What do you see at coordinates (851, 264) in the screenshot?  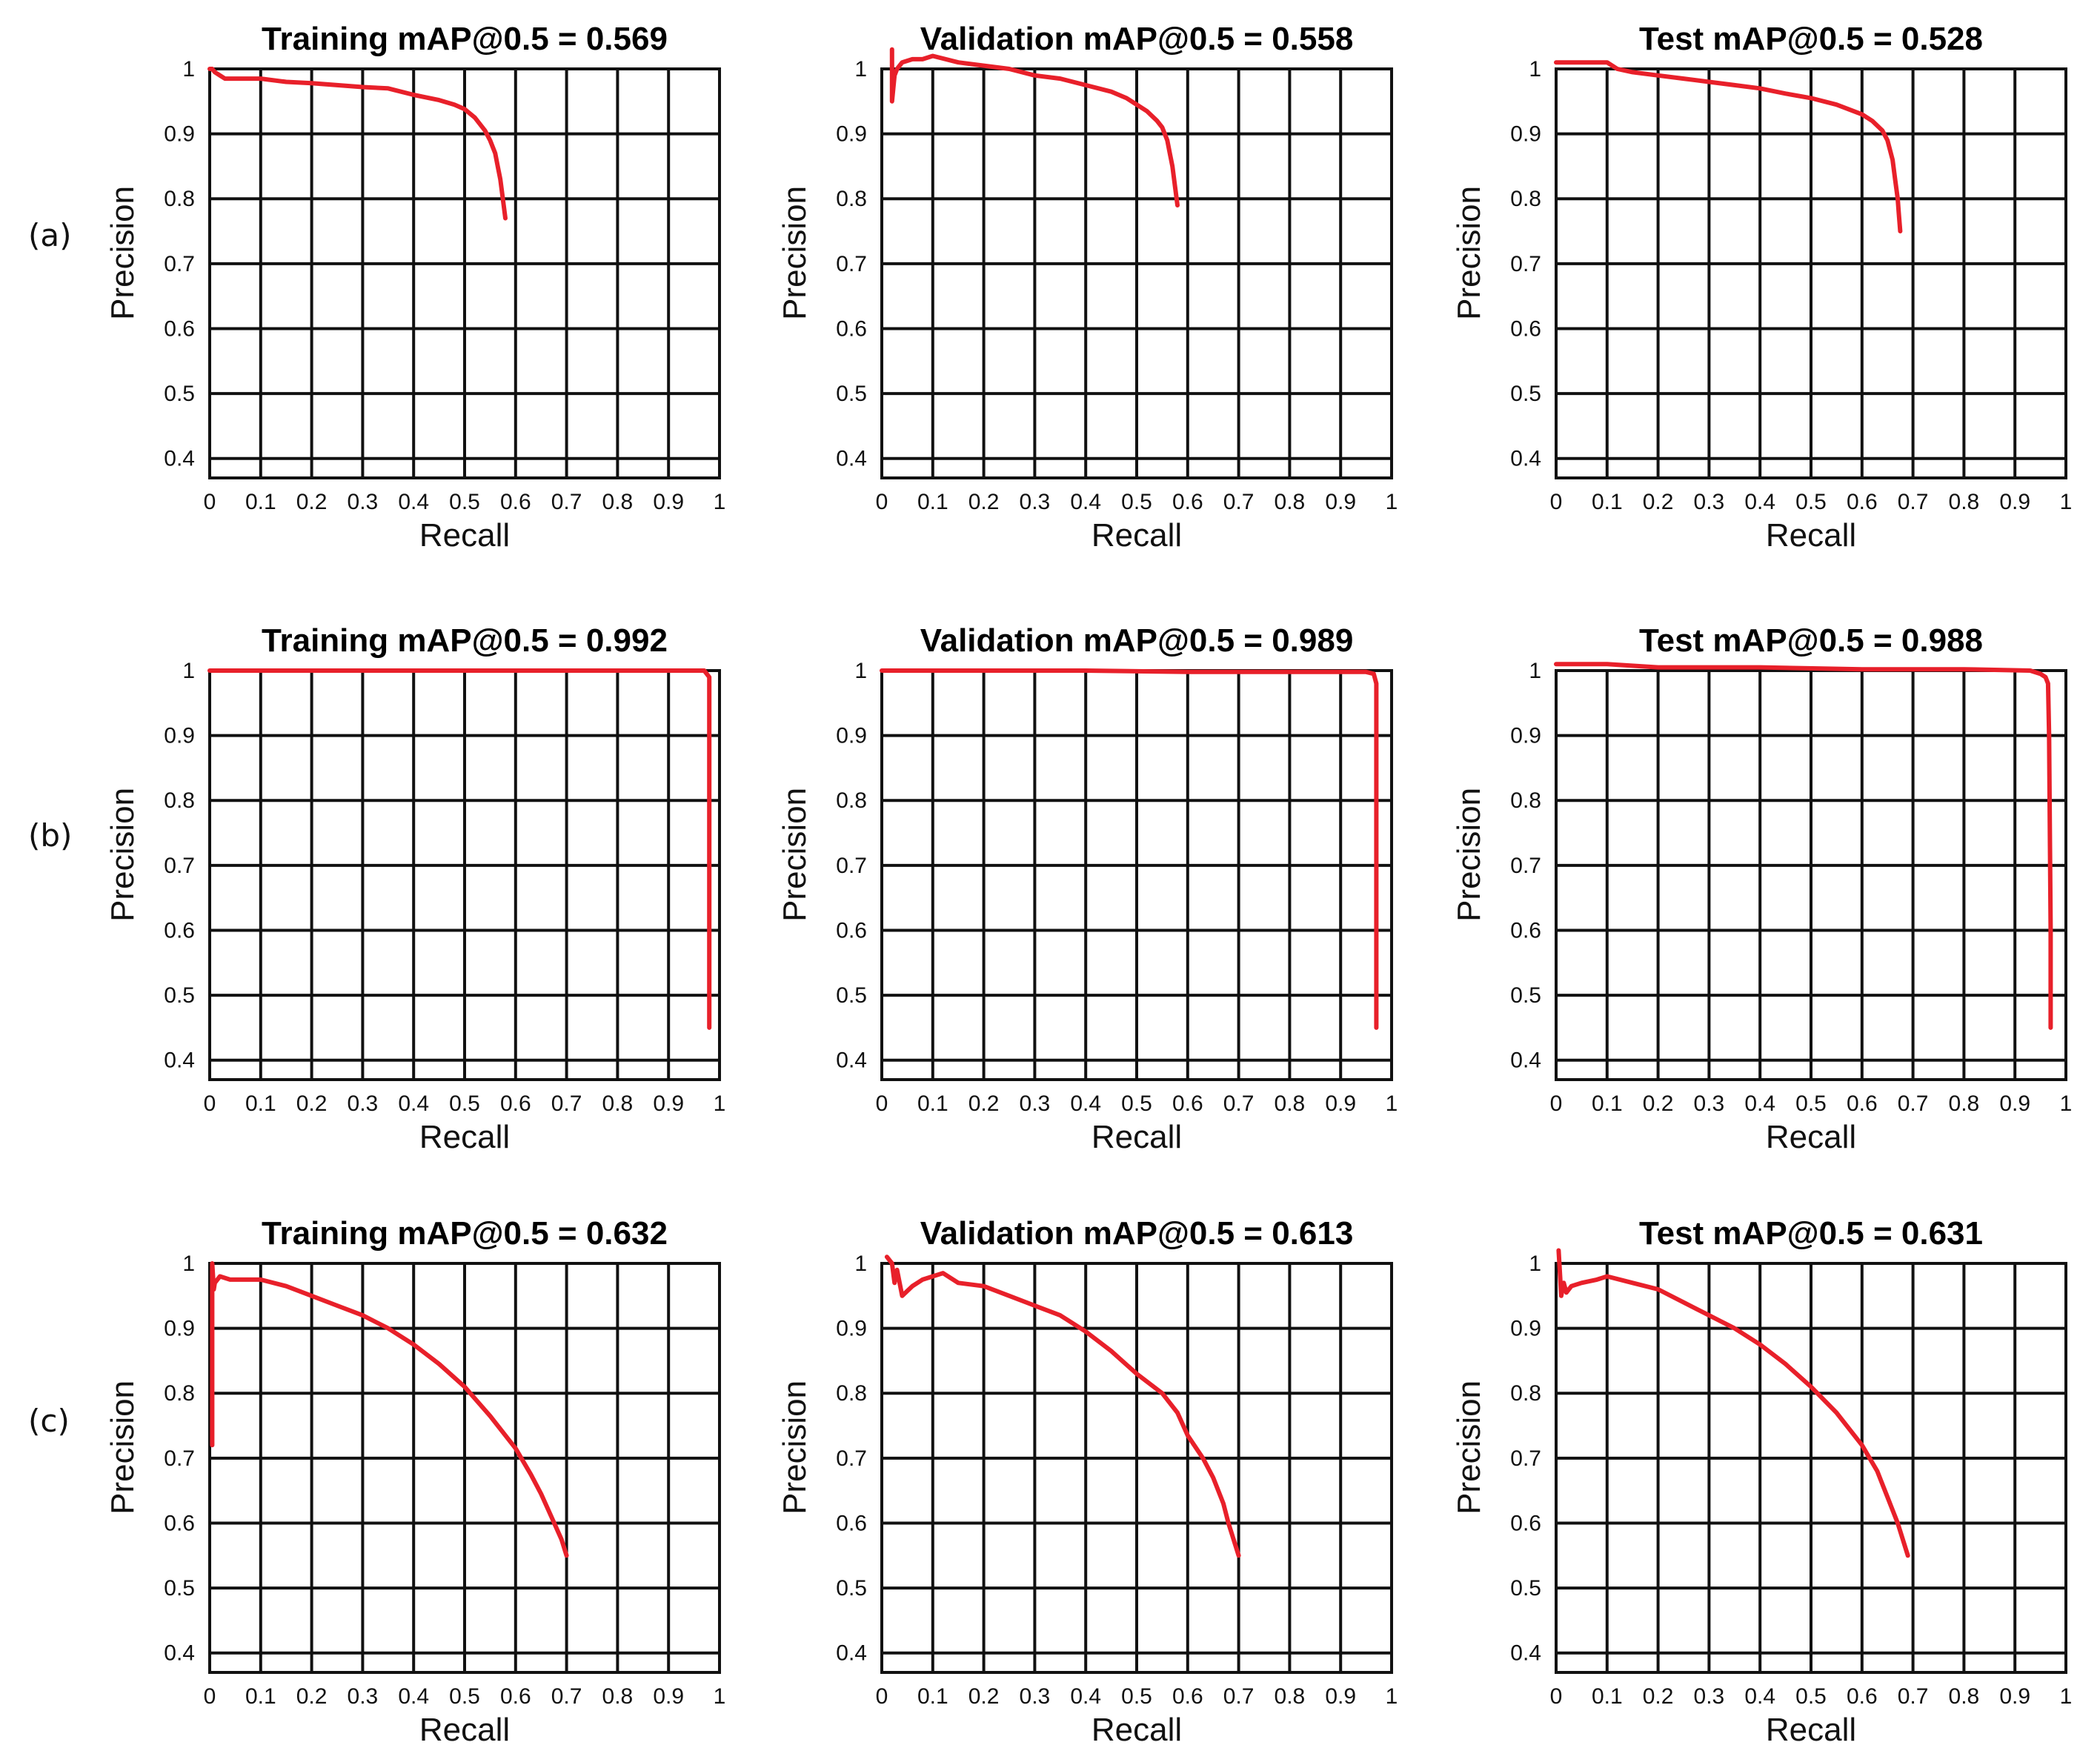 I see `chart-1-ytick-3: 0.7` at bounding box center [851, 264].